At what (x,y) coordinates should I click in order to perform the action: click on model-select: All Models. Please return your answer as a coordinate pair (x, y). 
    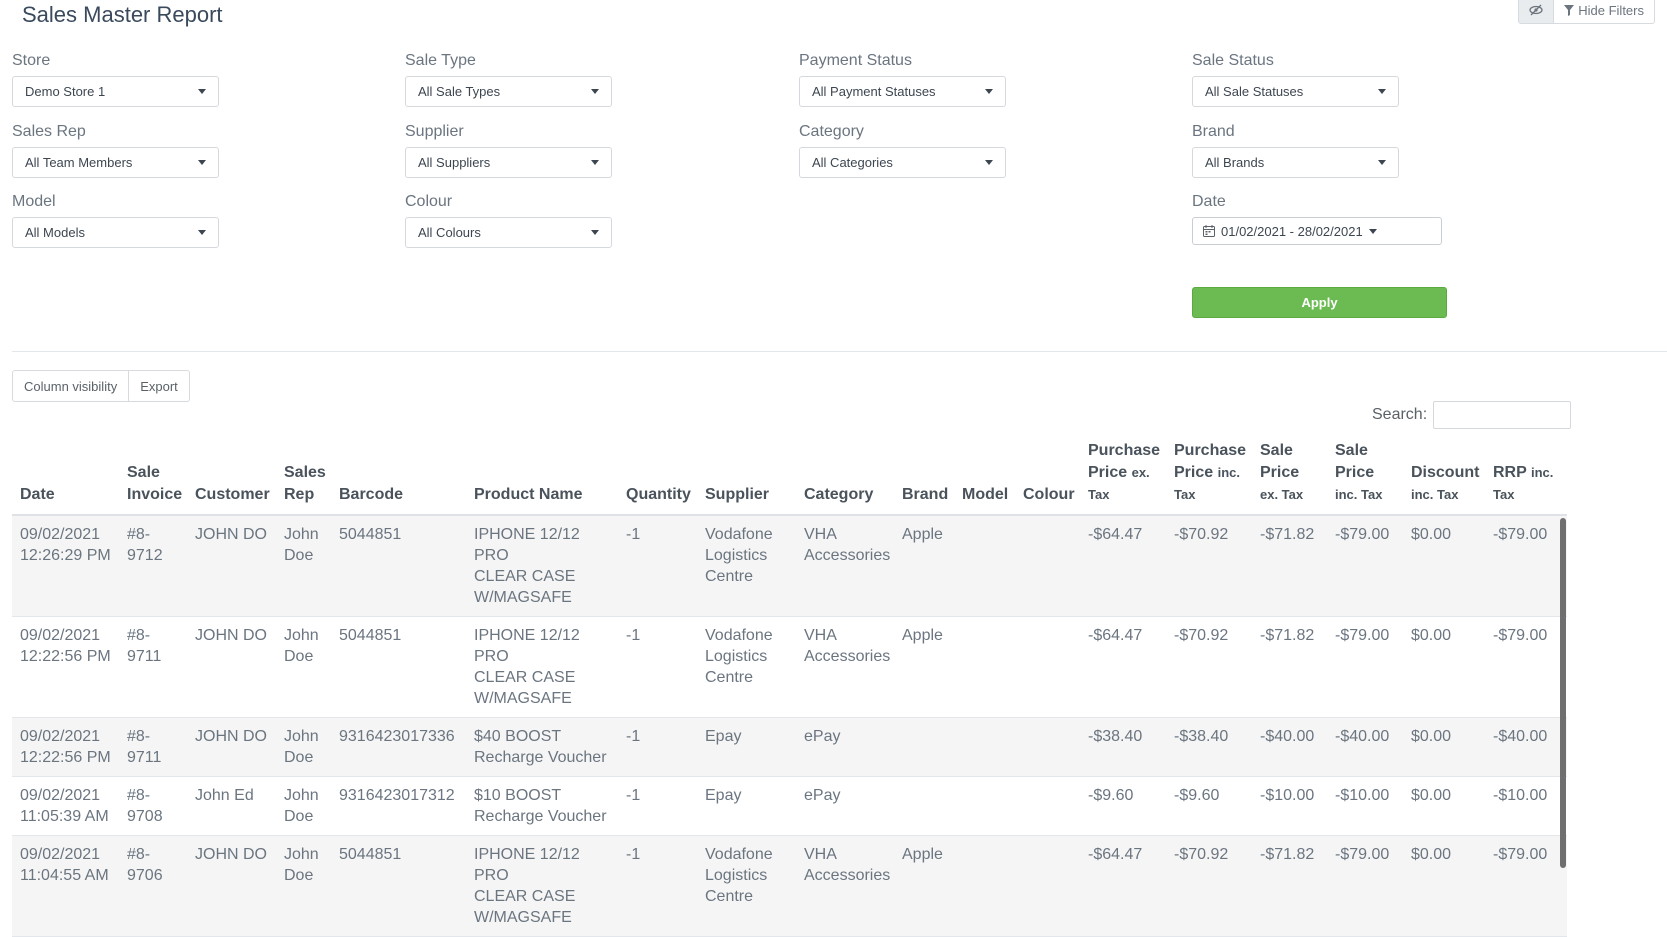
    Looking at the image, I should click on (115, 232).